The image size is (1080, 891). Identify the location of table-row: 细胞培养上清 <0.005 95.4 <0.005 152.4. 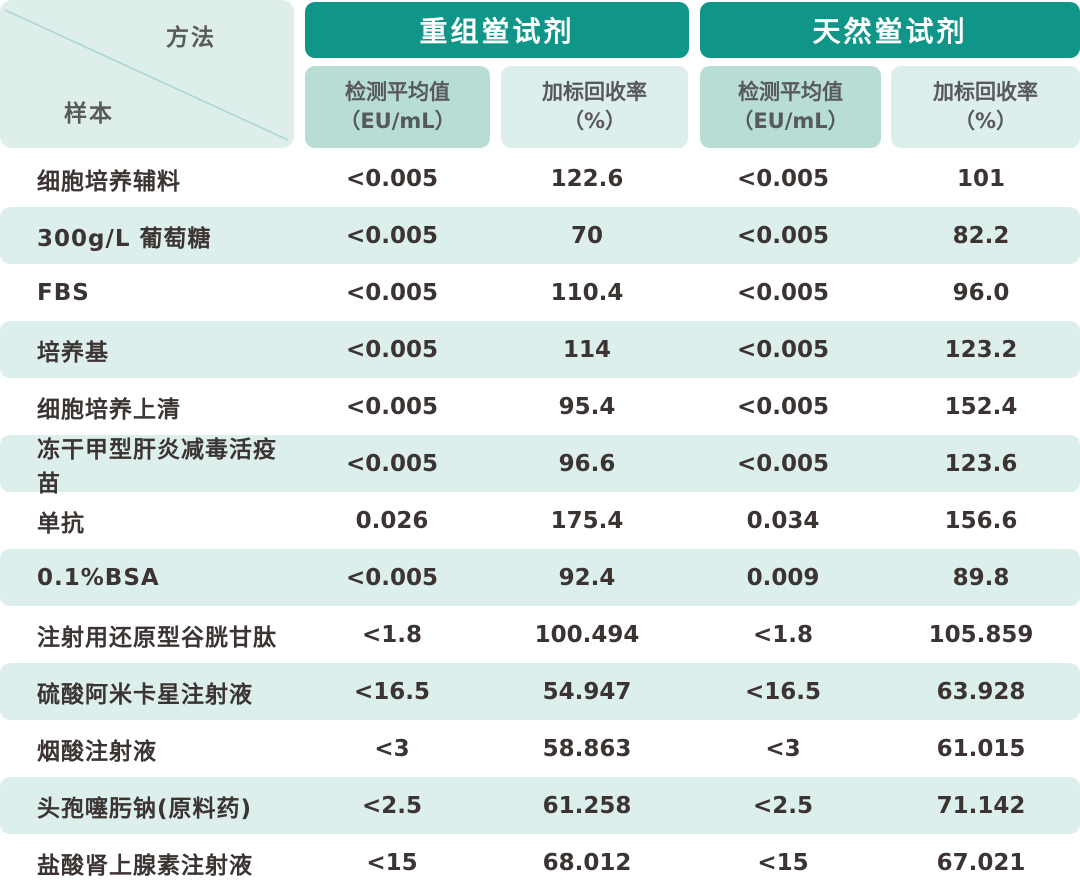
(540, 406).